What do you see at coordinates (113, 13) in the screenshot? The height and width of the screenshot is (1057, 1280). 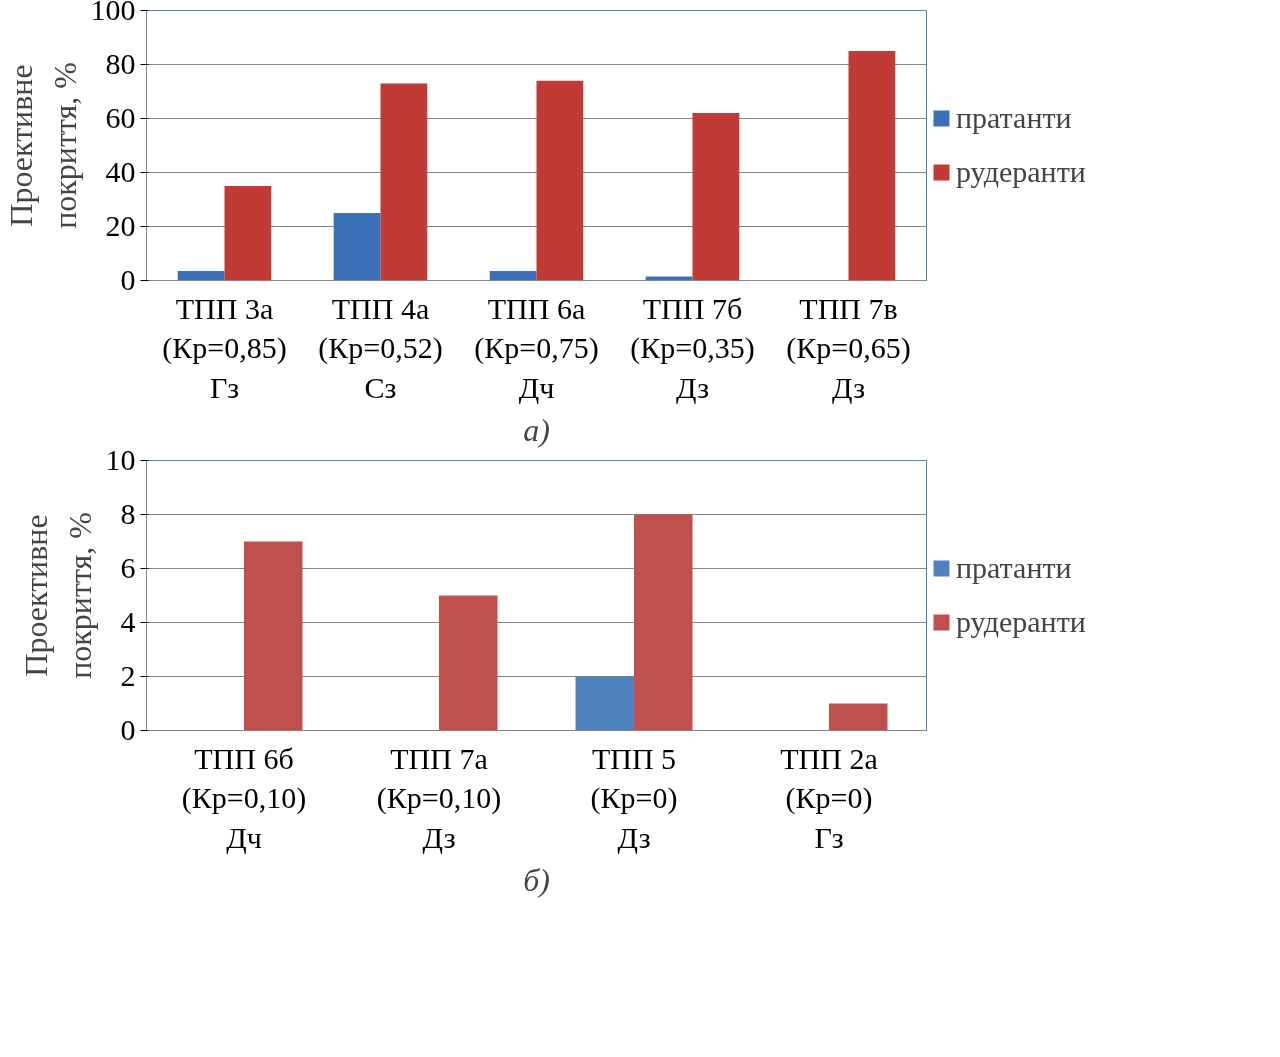 I see `y-tick-label: 100` at bounding box center [113, 13].